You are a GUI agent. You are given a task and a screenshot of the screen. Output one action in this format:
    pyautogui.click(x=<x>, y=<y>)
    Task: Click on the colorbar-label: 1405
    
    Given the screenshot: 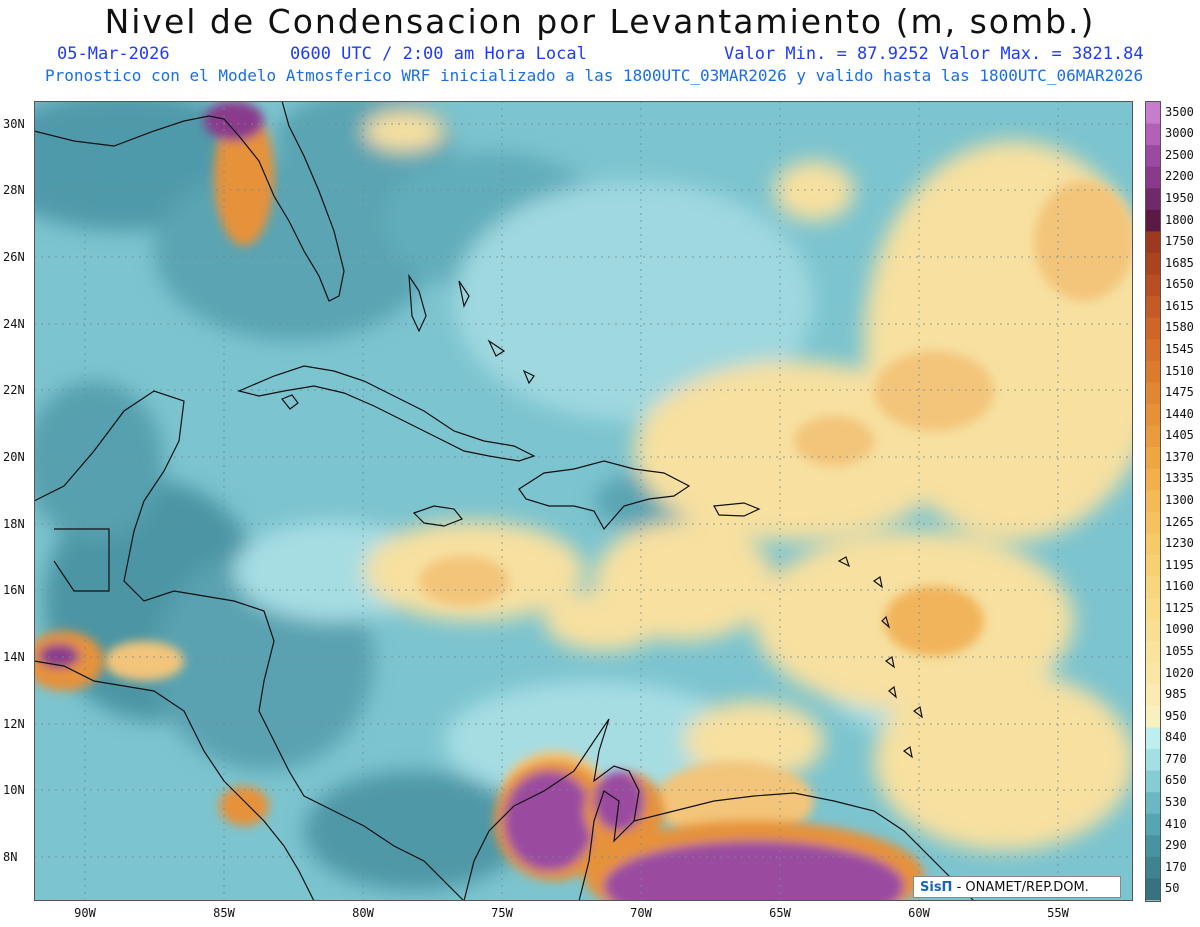 What is the action you would take?
    pyautogui.click(x=1179, y=435)
    